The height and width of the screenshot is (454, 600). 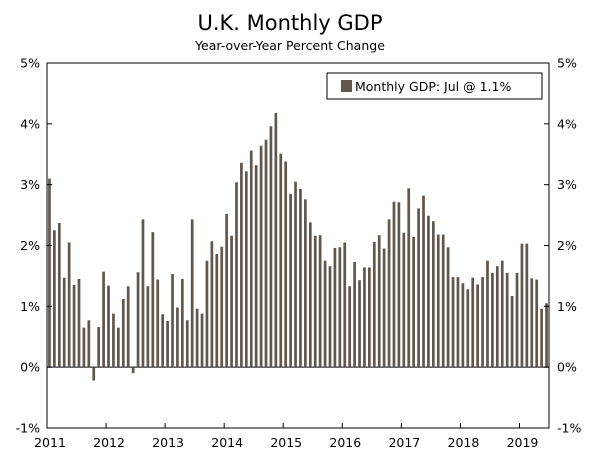 I want to click on y-tick-label-left: -1%, so click(x=28, y=428).